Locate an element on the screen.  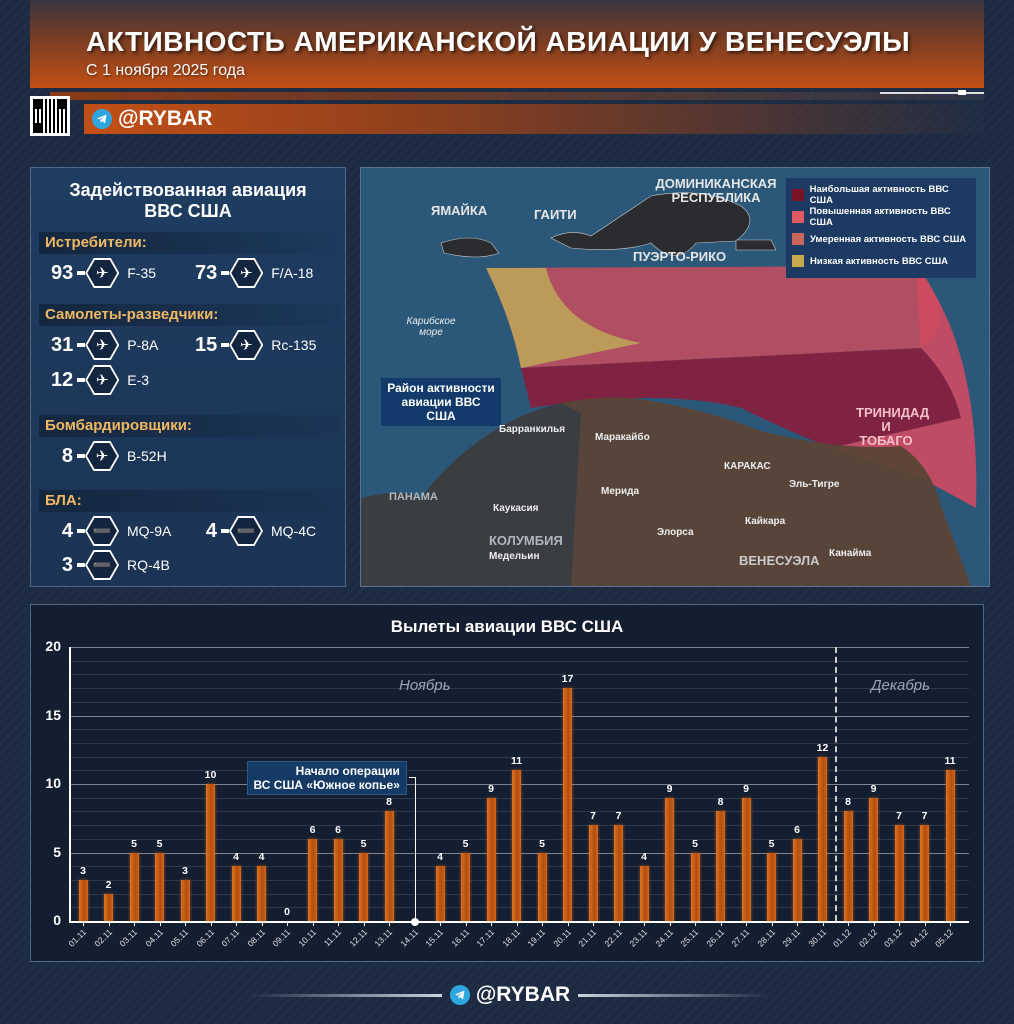
x-tick-label: 04.11 is located at coordinates (153, 938).